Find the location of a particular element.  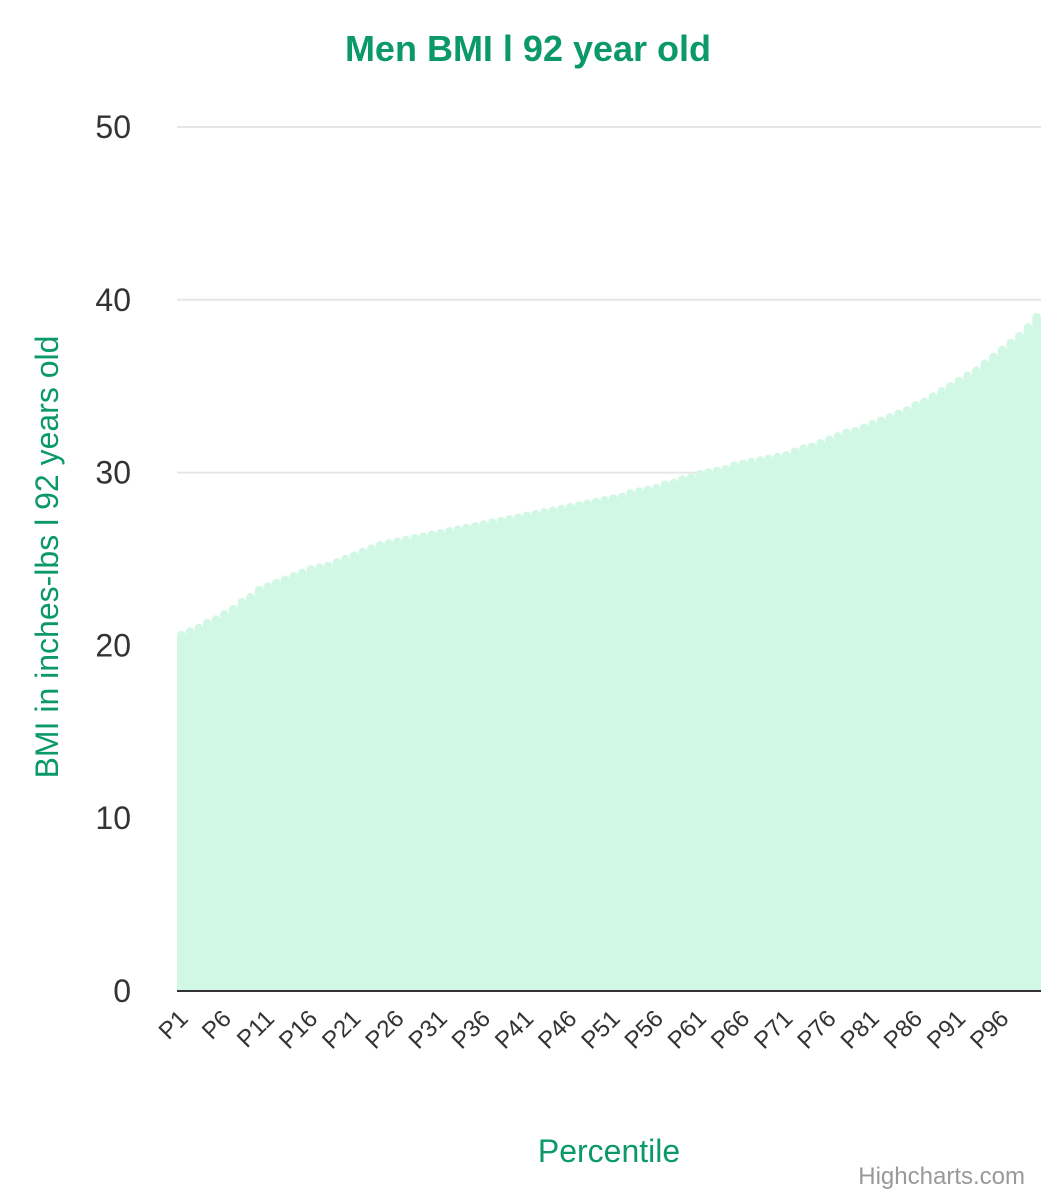

credits-link: Highcharts.com is located at coordinates (941, 1176).